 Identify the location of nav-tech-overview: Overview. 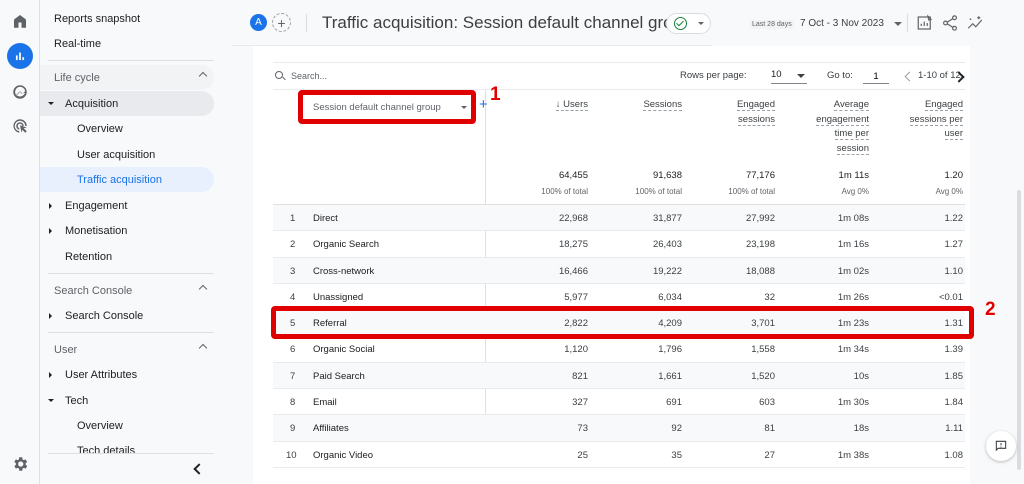
(127, 425).